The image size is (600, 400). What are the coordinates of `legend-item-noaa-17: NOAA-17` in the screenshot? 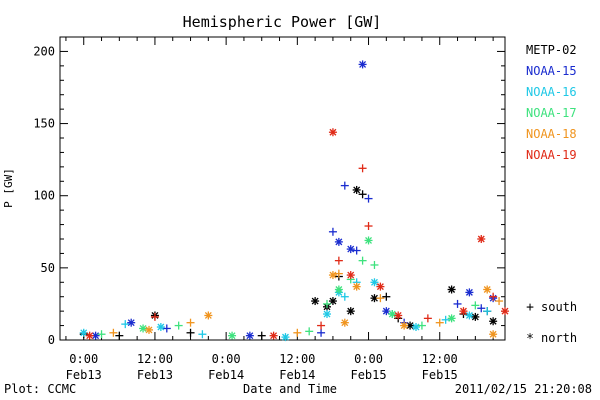 It's located at (551, 113).